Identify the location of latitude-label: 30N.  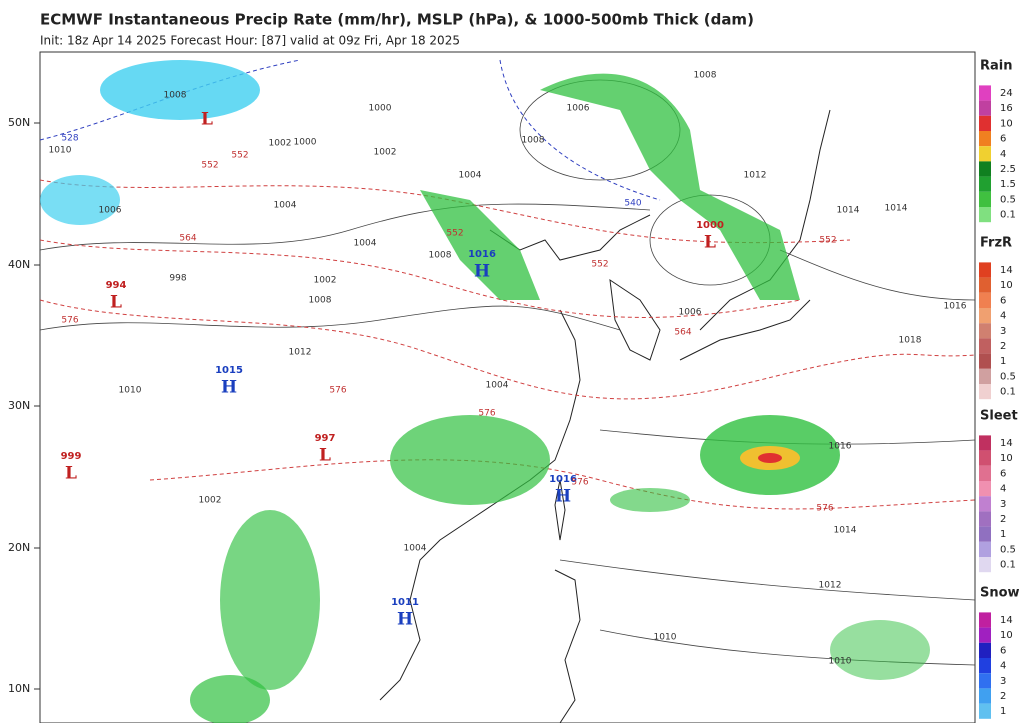
(19, 405).